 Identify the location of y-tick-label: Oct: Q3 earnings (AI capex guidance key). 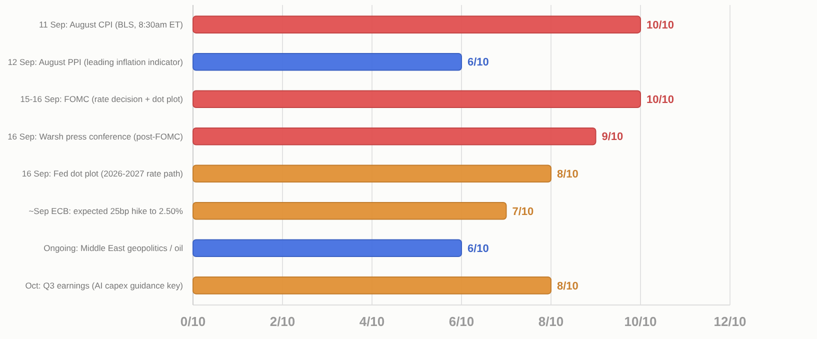
(104, 285).